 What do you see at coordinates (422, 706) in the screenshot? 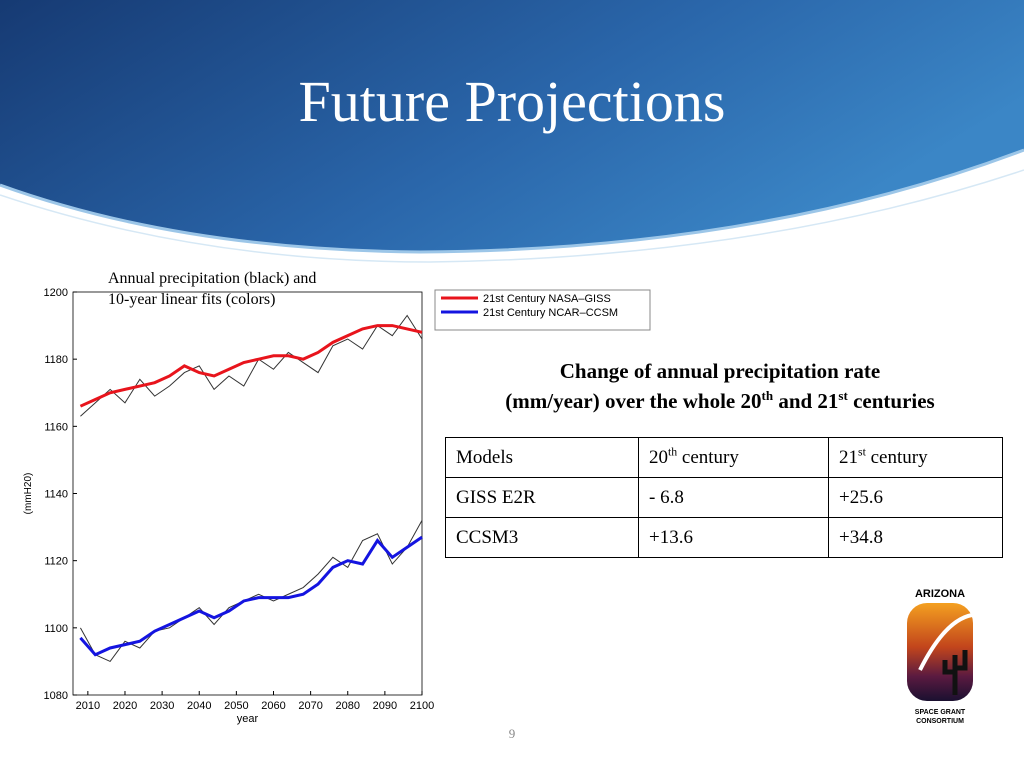
I see `x-tick-label: 2100` at bounding box center [422, 706].